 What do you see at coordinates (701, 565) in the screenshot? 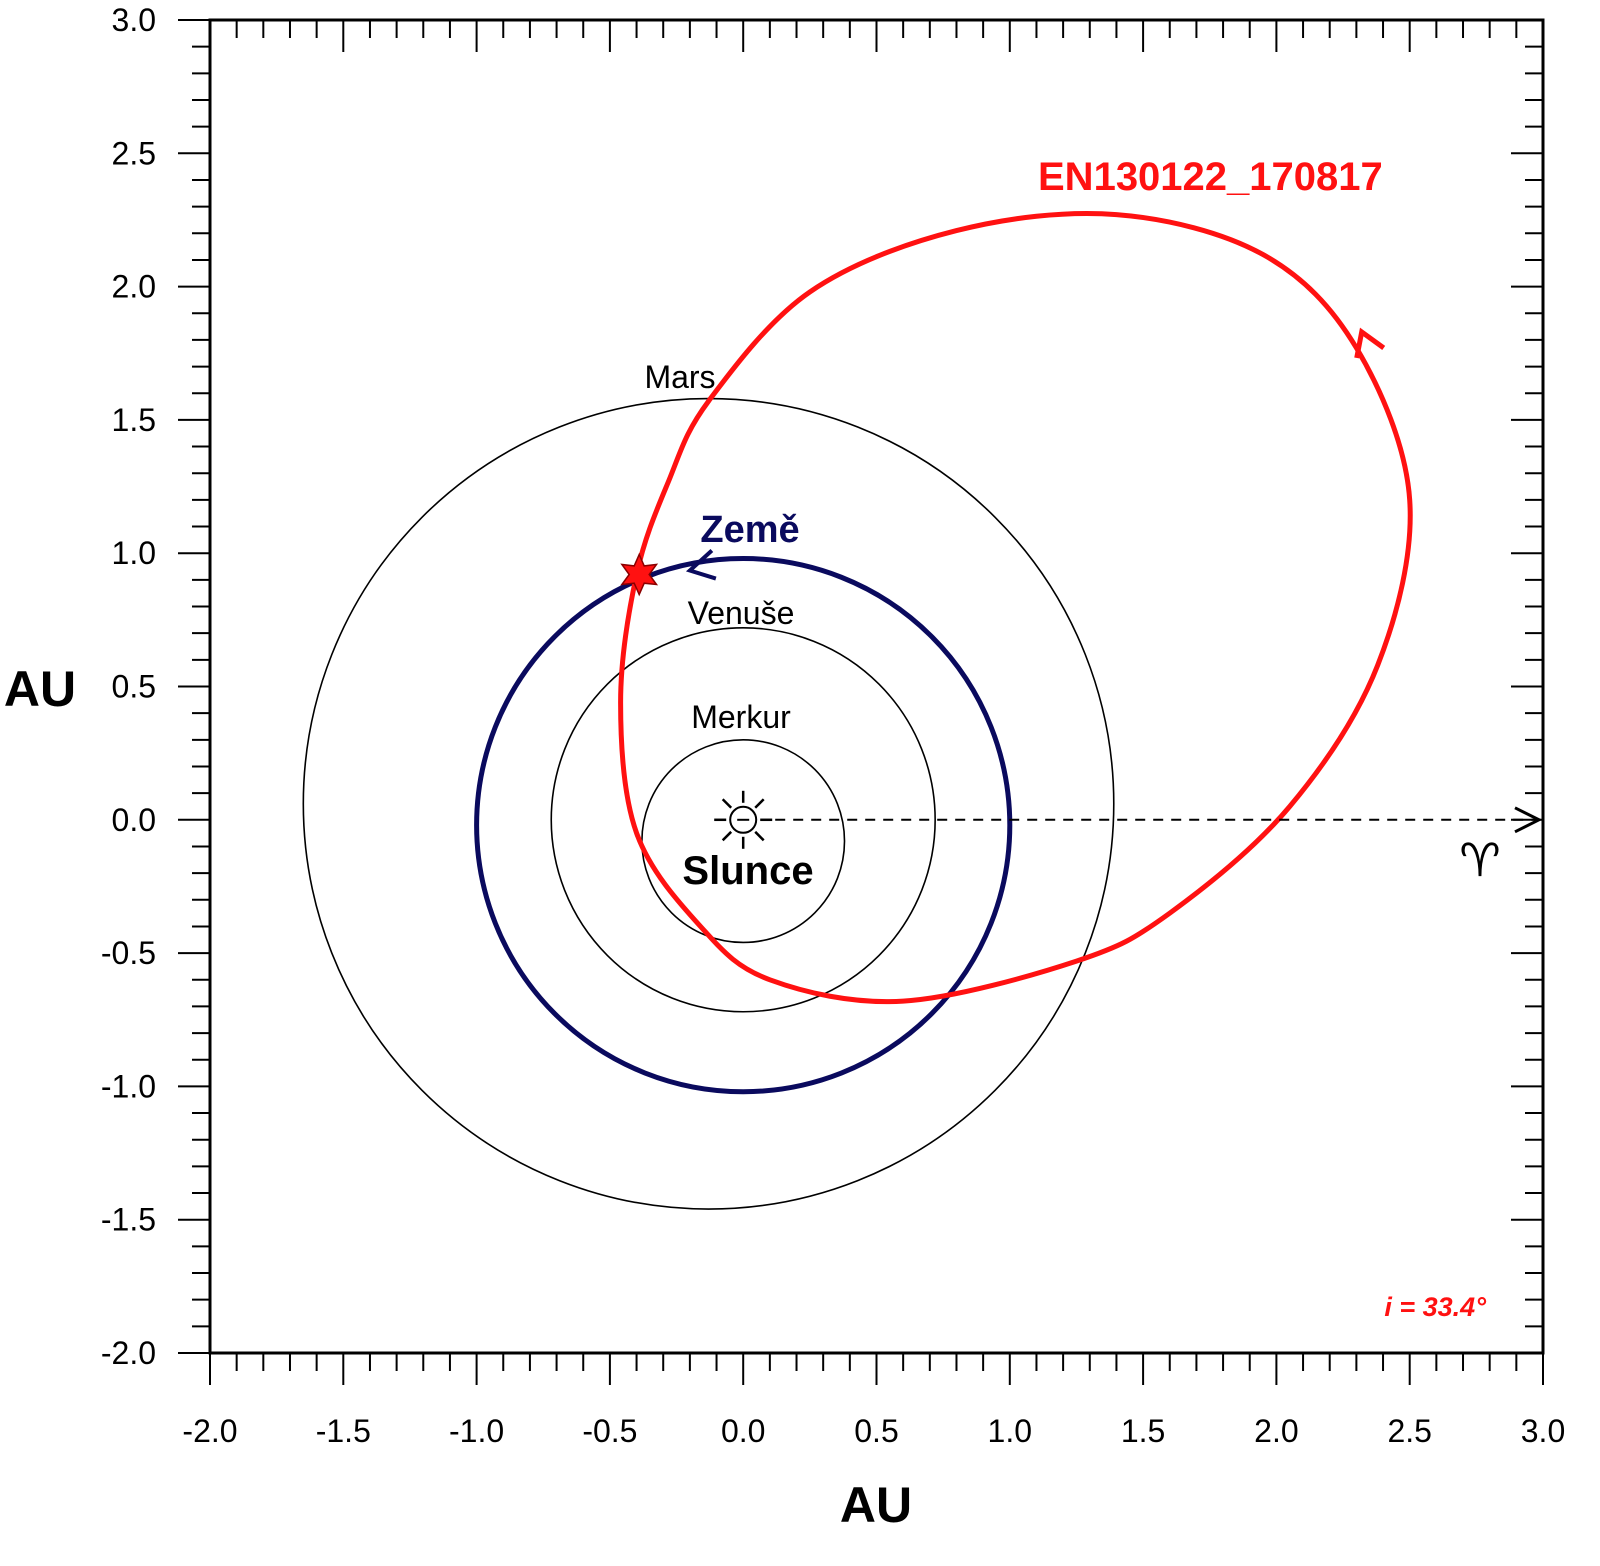
I see `earth-direction-arrow` at bounding box center [701, 565].